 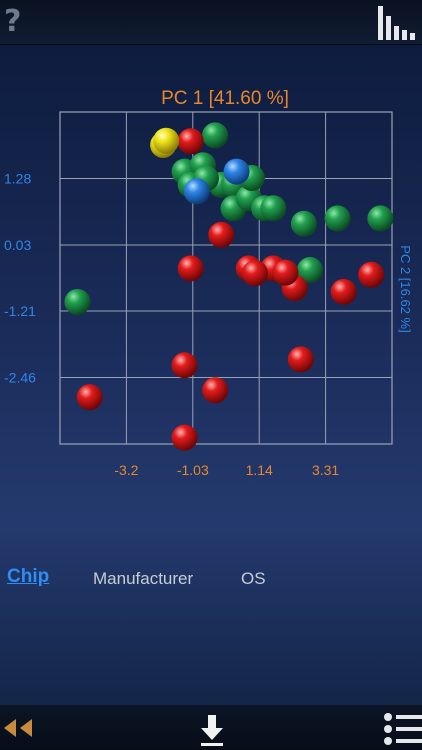 I want to click on bar-chart-icon, so click(x=396, y=22).